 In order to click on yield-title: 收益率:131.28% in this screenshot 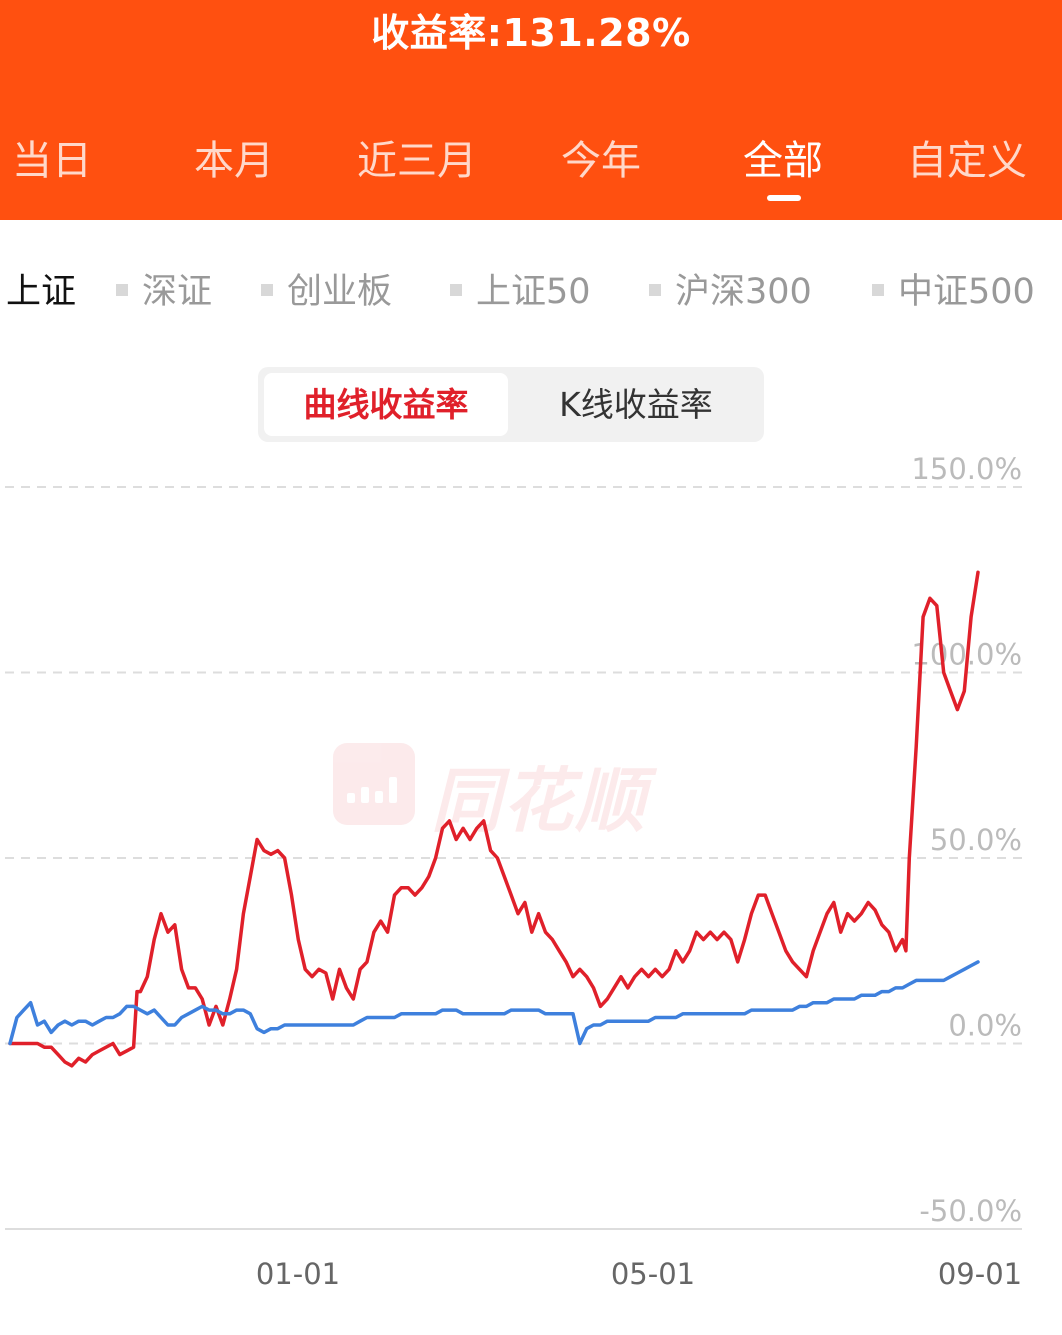, I will do `click(531, 33)`.